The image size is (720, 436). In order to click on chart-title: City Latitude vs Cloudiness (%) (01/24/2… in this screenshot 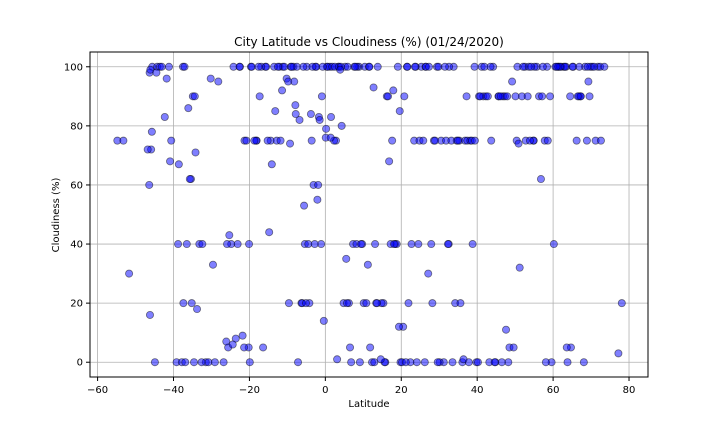, I will do `click(369, 42)`.